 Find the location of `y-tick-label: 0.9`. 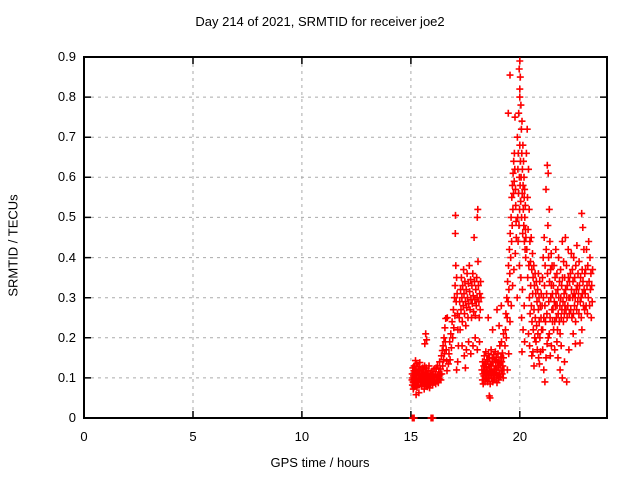

y-tick-label: 0.9 is located at coordinates (66, 56).